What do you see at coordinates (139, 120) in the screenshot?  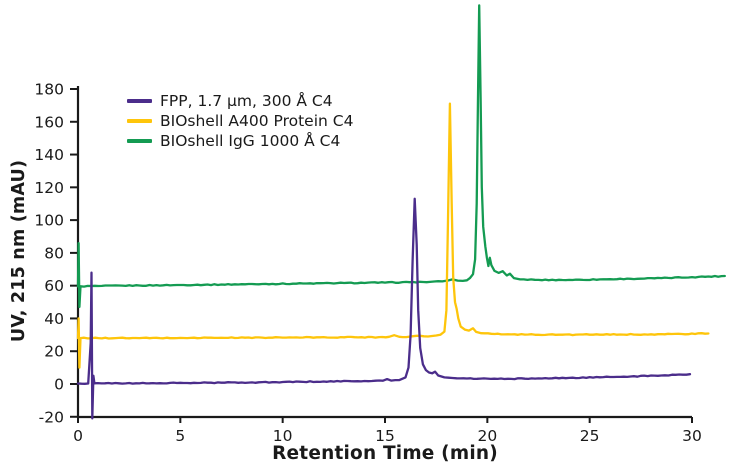 I see `legend-line-swatch-yellow-icon` at bounding box center [139, 120].